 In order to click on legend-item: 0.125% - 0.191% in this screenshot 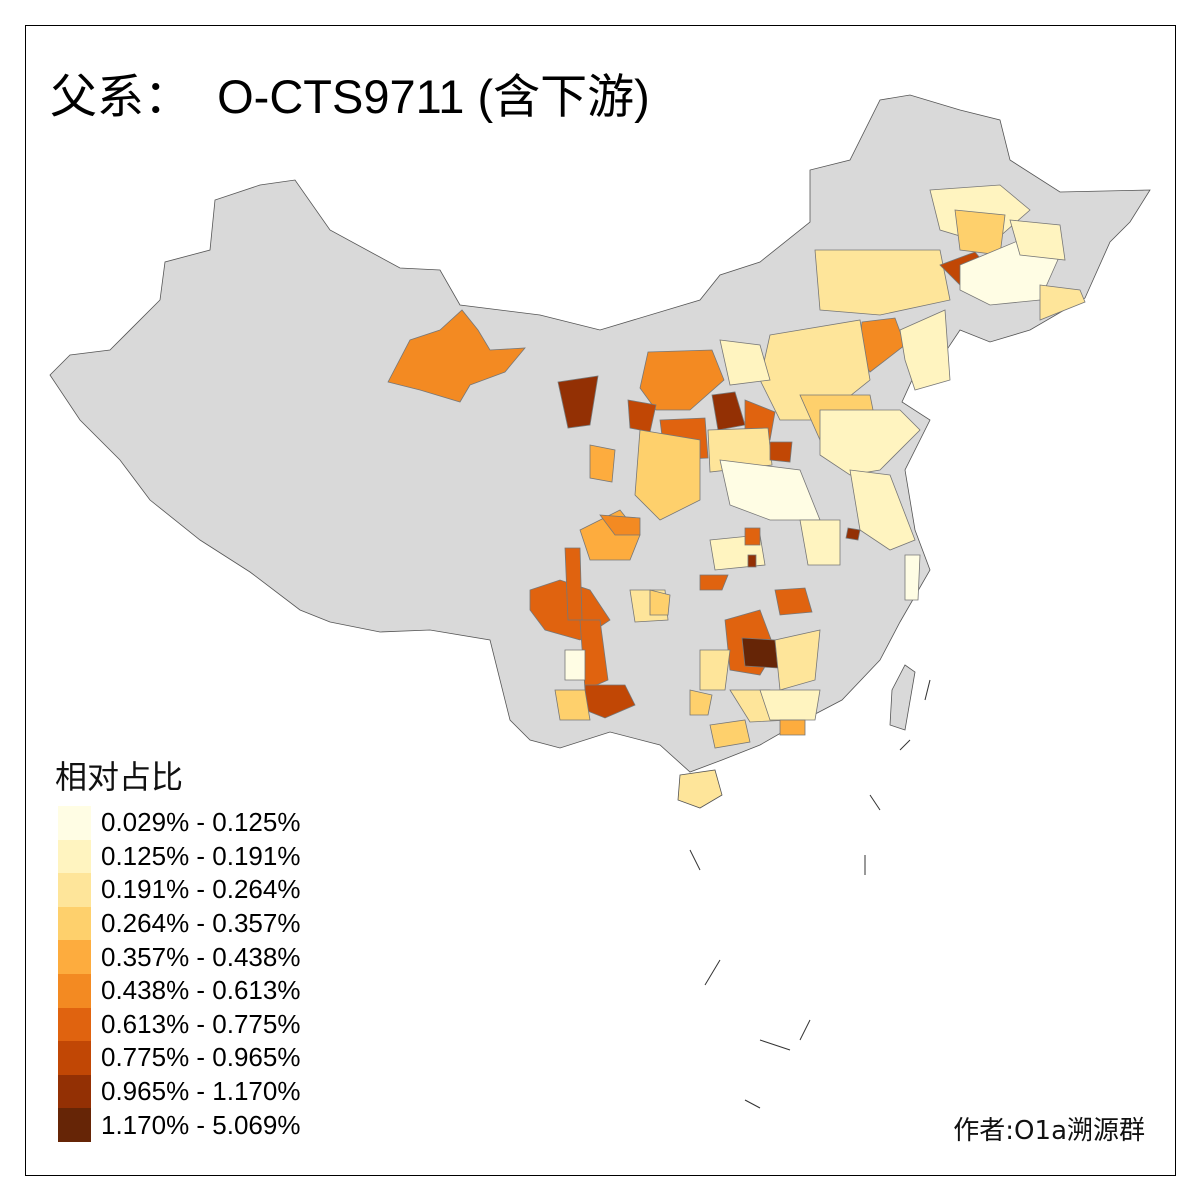, I will do `click(179, 856)`.